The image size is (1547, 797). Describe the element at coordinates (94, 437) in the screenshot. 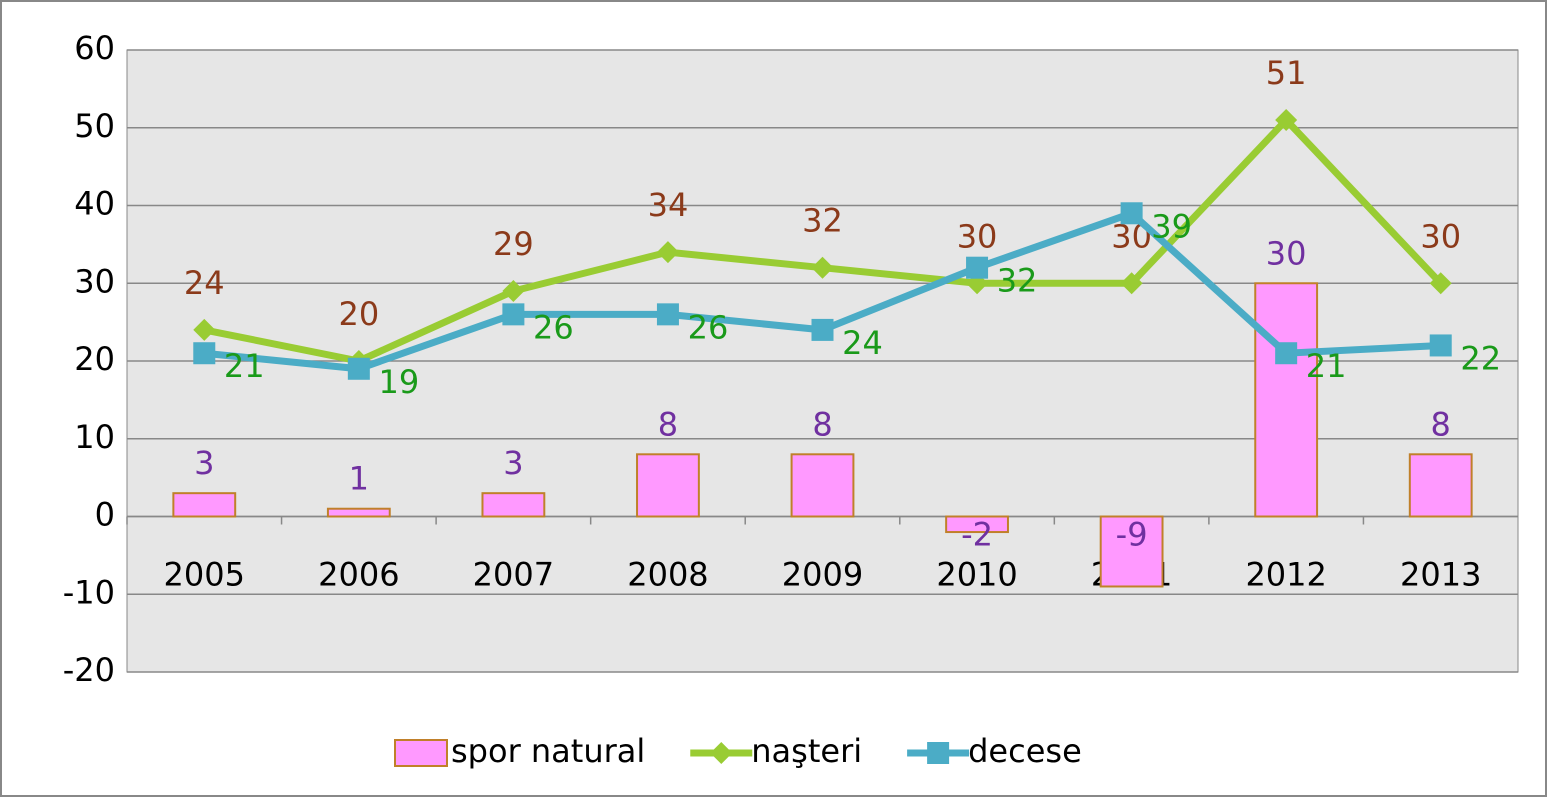

I see `y-tick-label: 10` at that location.